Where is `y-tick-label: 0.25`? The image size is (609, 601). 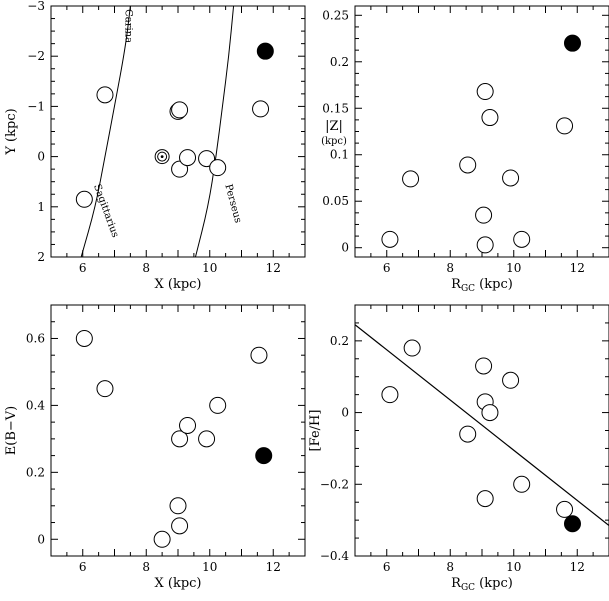 y-tick-label: 0.25 is located at coordinates (335, 15).